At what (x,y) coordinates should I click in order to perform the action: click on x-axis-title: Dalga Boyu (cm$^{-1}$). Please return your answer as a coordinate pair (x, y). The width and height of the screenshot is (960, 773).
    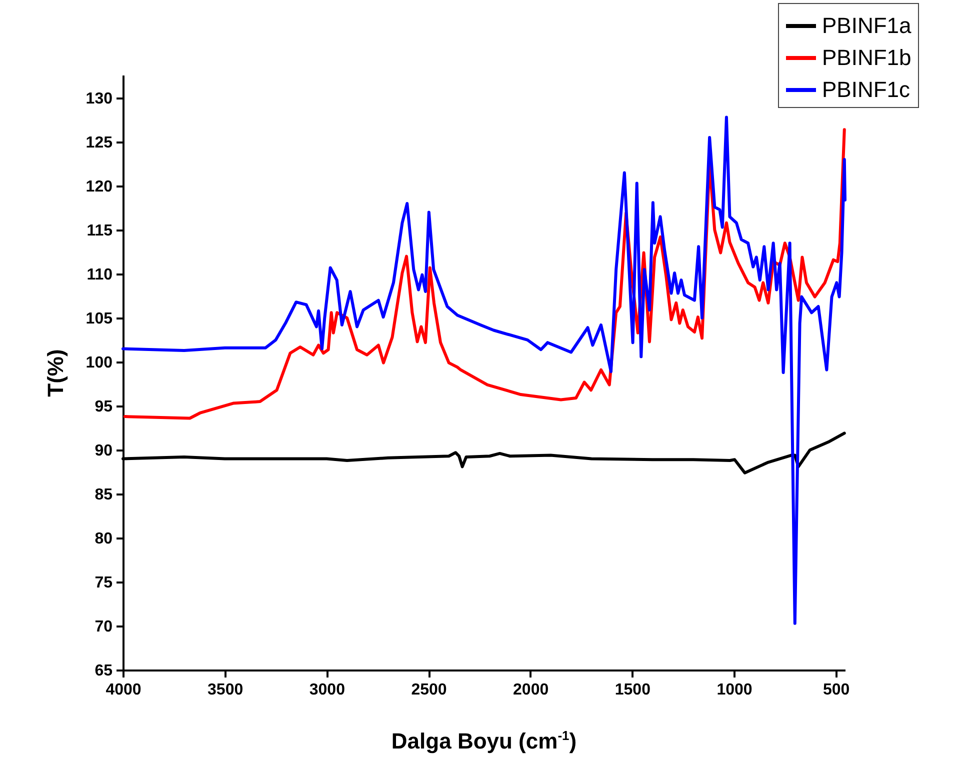
    Looking at the image, I should click on (484, 741).